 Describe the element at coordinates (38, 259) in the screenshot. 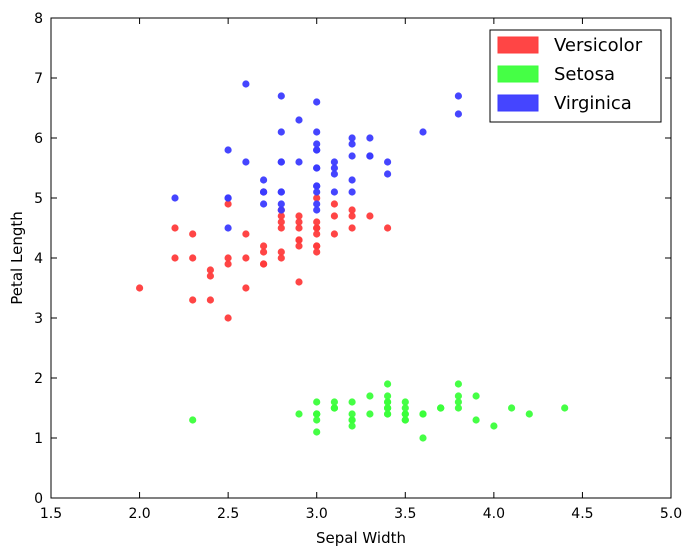

I see `y-tick-label: 4` at that location.